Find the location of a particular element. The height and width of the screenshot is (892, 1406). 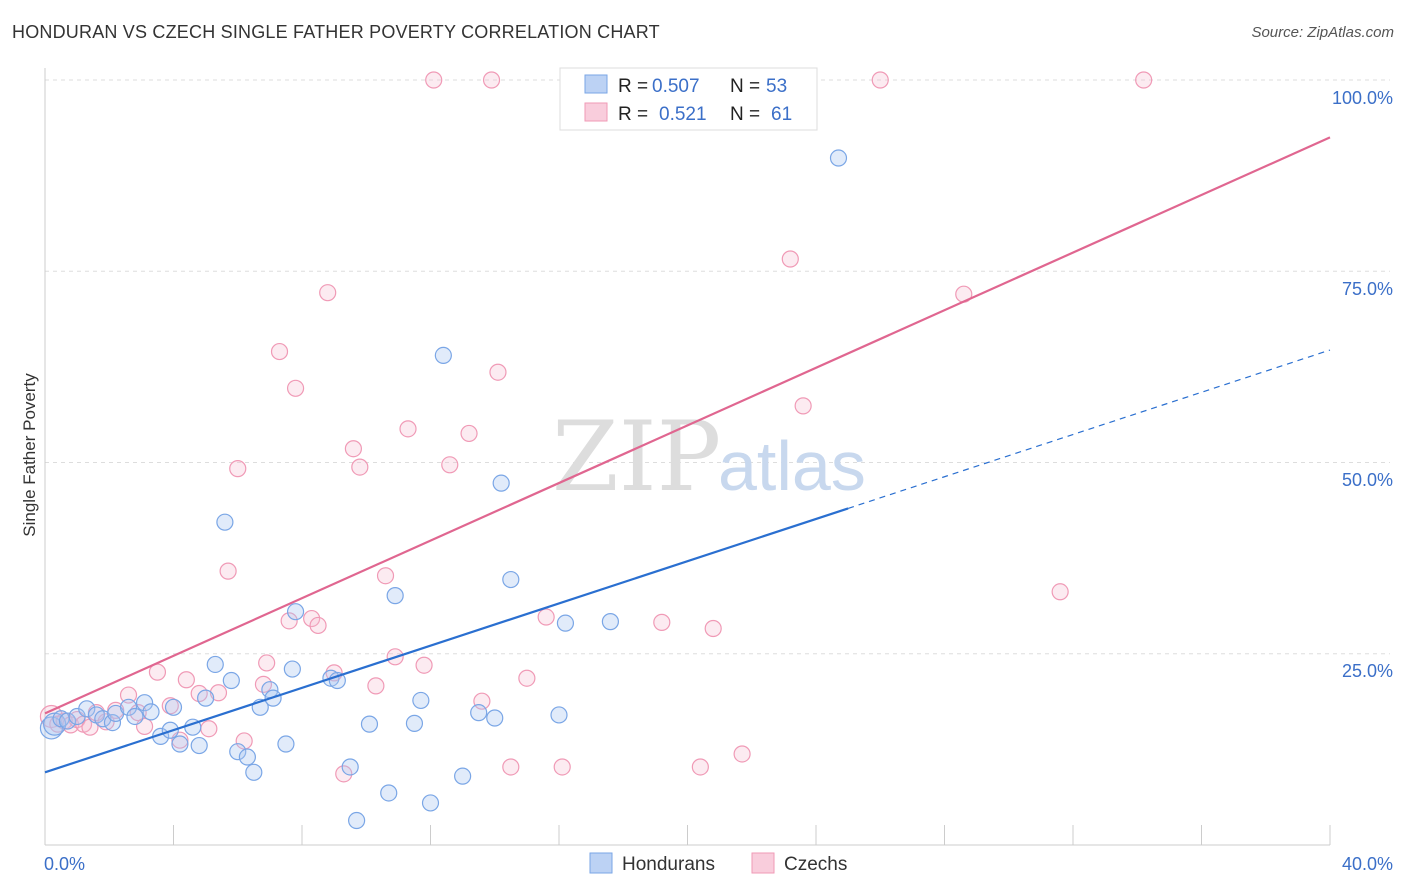

stats-legend: R = 0.507 N = 53 R = 0.521 N = 61 is located at coordinates (688, 99).